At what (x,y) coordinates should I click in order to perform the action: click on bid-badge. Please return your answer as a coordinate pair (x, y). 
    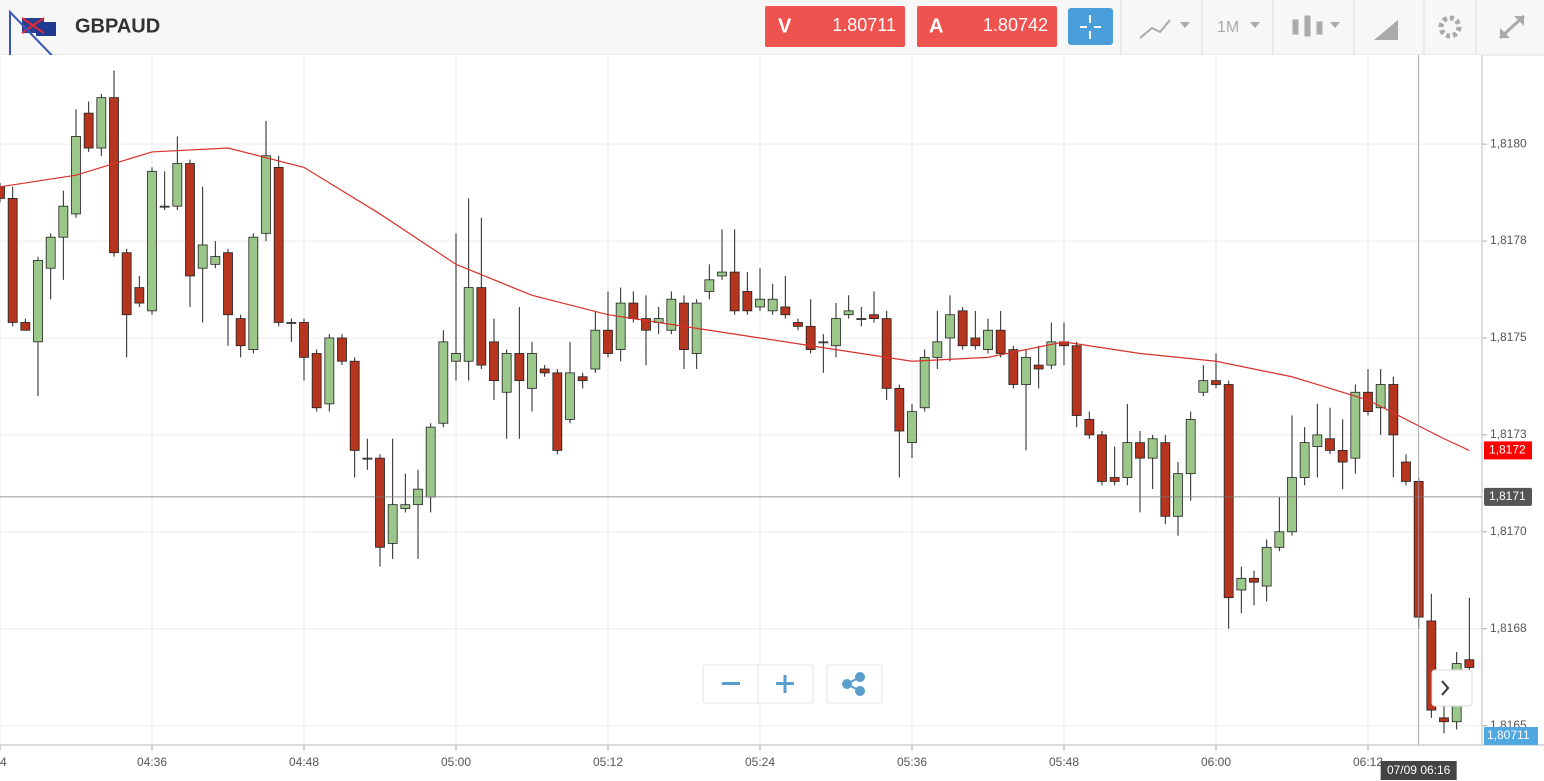
    Looking at the image, I should click on (1511, 736).